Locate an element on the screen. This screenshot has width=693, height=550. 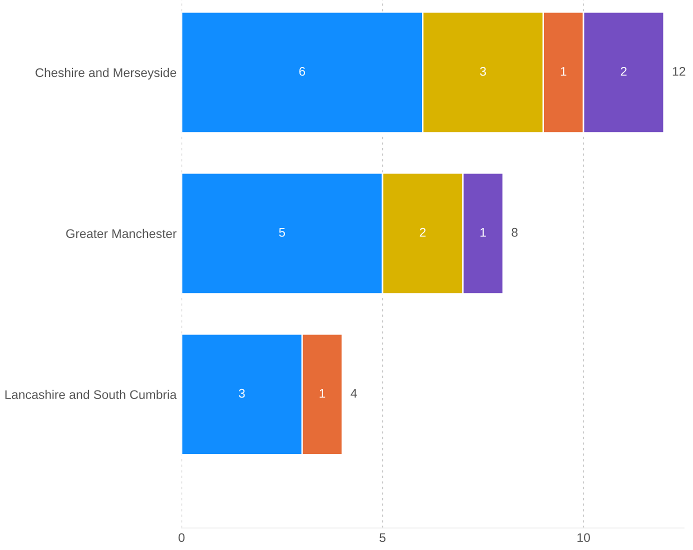
data-label: 6 is located at coordinates (302, 71).